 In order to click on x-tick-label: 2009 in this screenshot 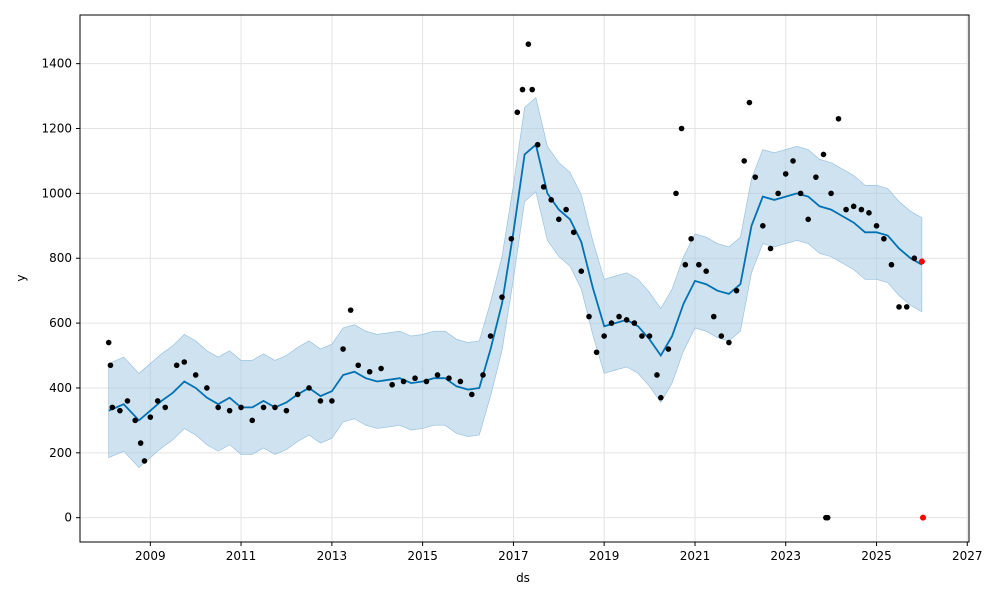, I will do `click(150, 556)`.